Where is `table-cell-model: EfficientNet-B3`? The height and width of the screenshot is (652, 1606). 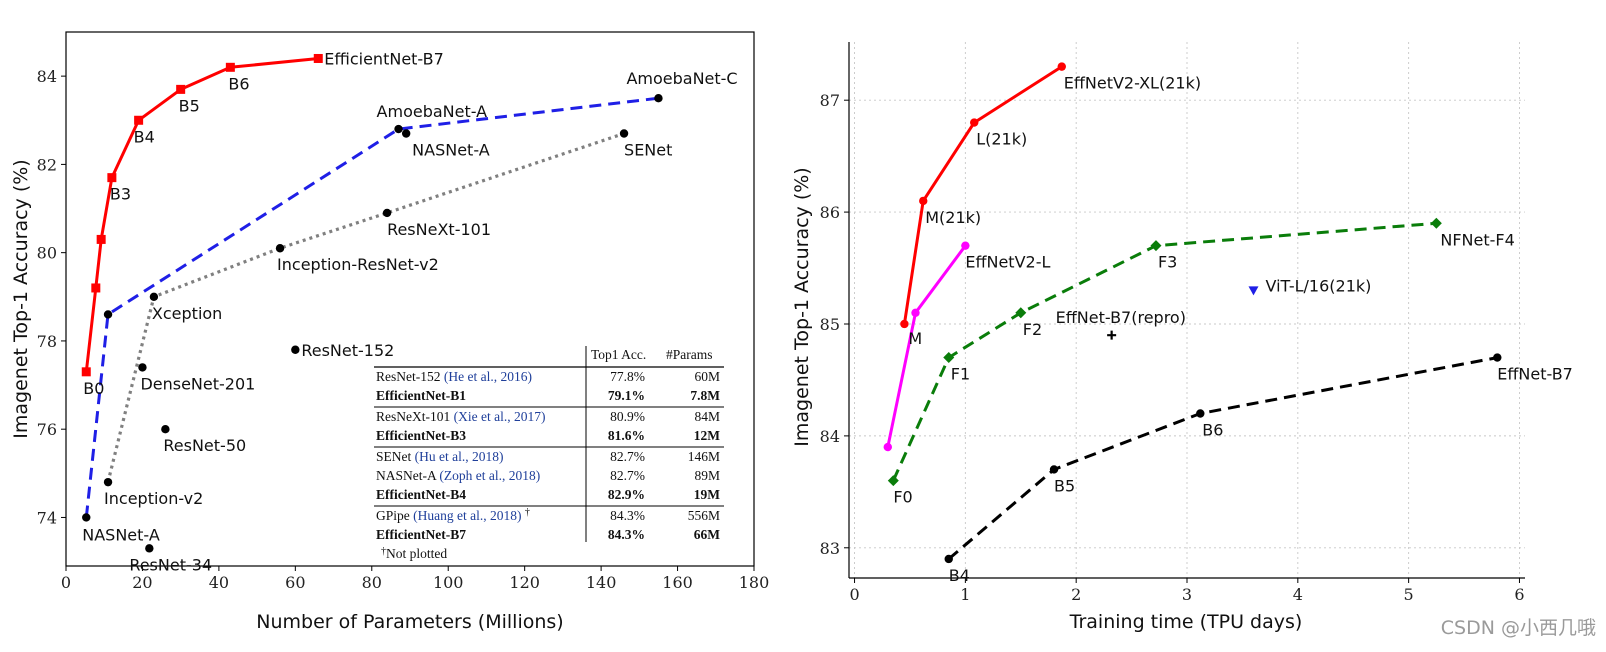
table-cell-model: EfficientNet-B3 is located at coordinates (421, 435).